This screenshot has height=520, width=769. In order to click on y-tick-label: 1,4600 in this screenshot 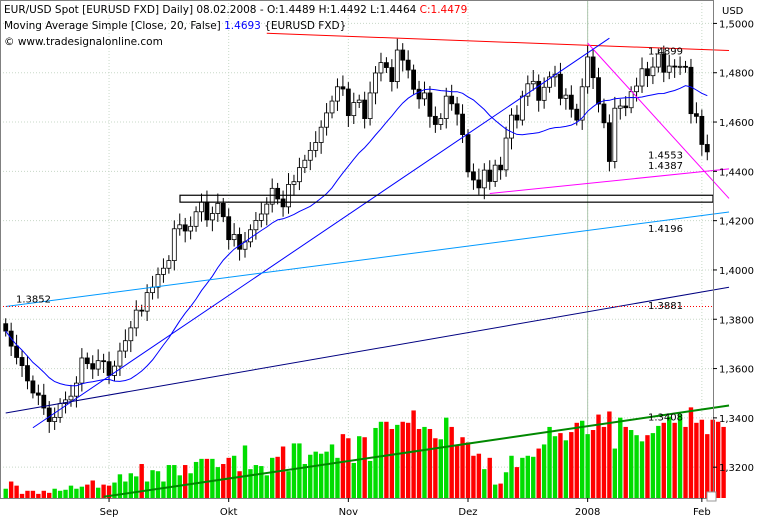, I will do `click(736, 123)`.